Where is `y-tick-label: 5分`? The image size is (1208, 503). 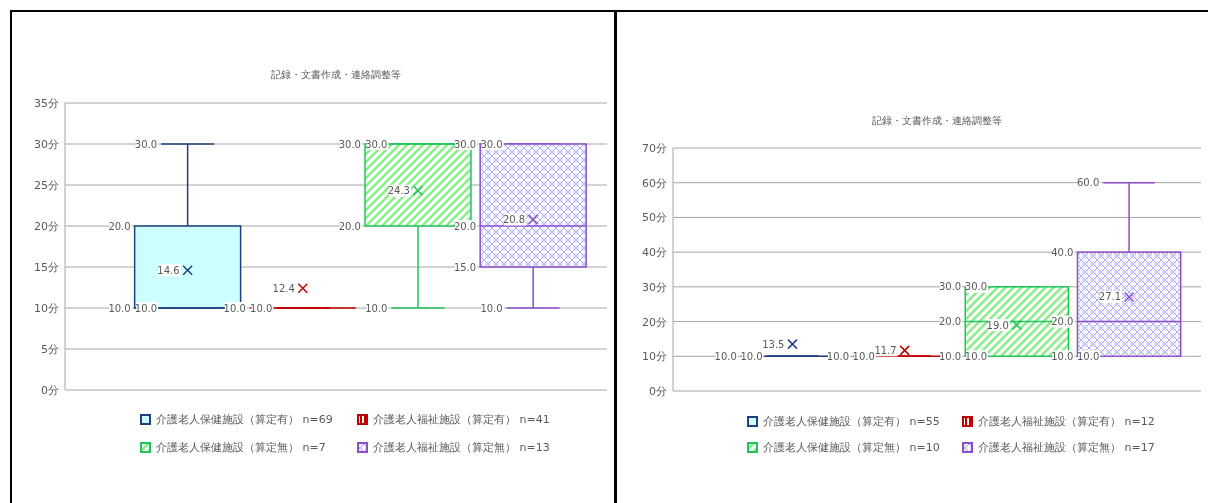 y-tick-label: 5分 is located at coordinates (50, 349).